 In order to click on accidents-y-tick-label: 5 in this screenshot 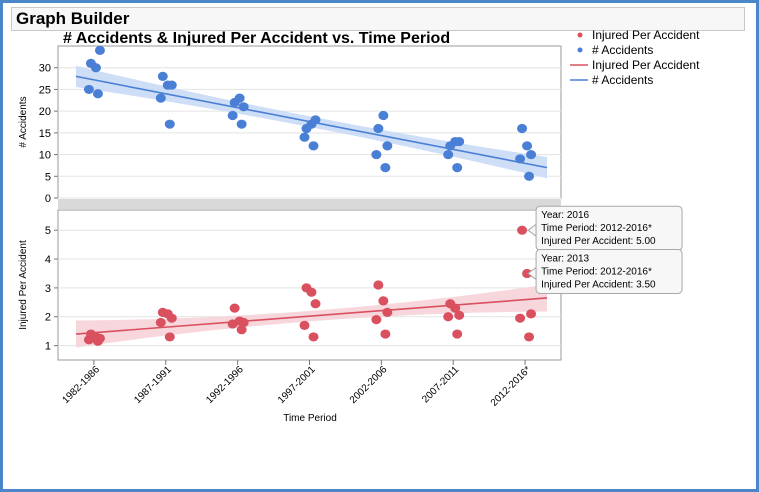, I will do `click(48, 177)`.